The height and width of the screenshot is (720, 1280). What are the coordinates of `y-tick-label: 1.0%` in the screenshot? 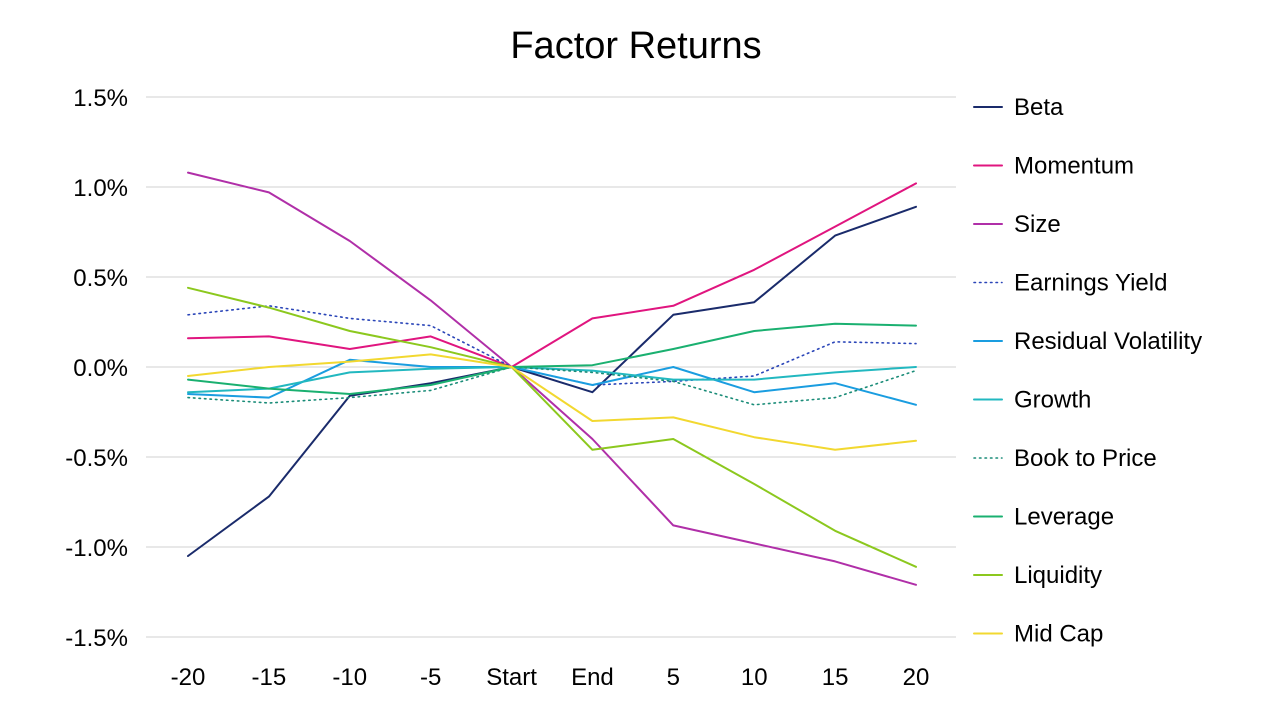 It's located at (100, 188).